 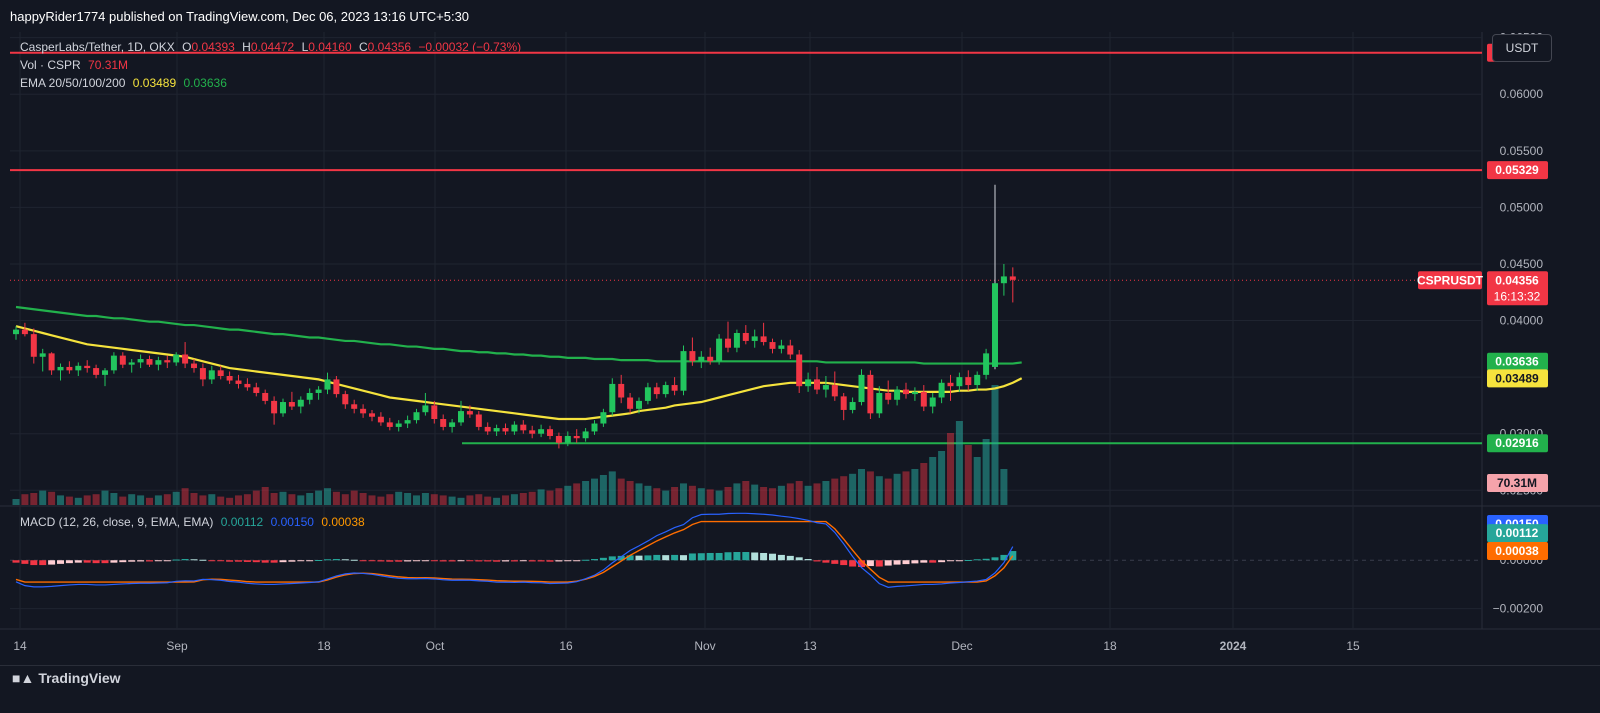 What do you see at coordinates (1522, 48) in the screenshot?
I see `currency-button: USDT` at bounding box center [1522, 48].